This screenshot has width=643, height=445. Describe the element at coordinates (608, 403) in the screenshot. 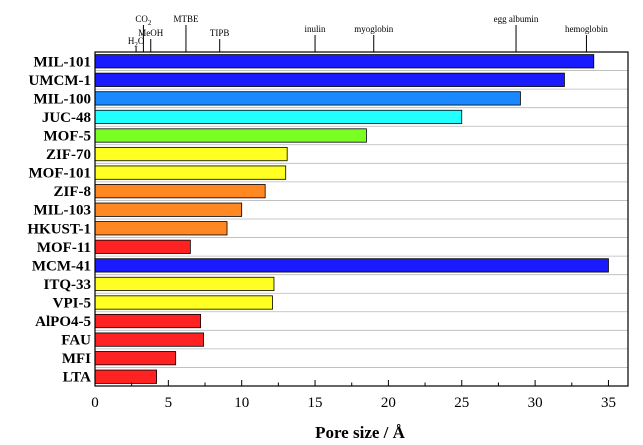

I see `x-tick-label: 35` at that location.